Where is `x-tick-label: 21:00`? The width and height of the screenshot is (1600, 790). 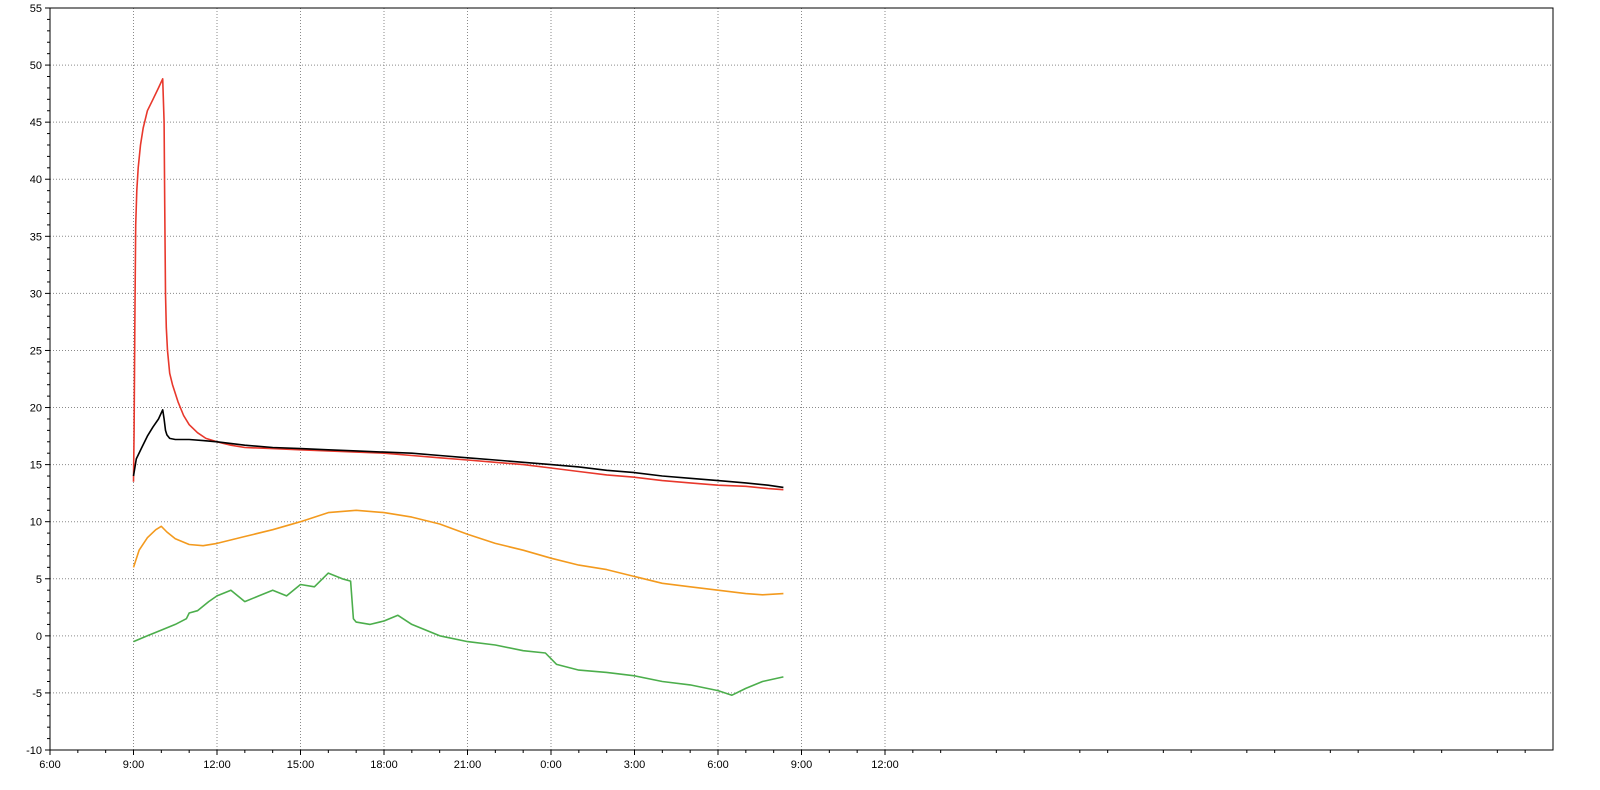 x-tick-label: 21:00 is located at coordinates (468, 765).